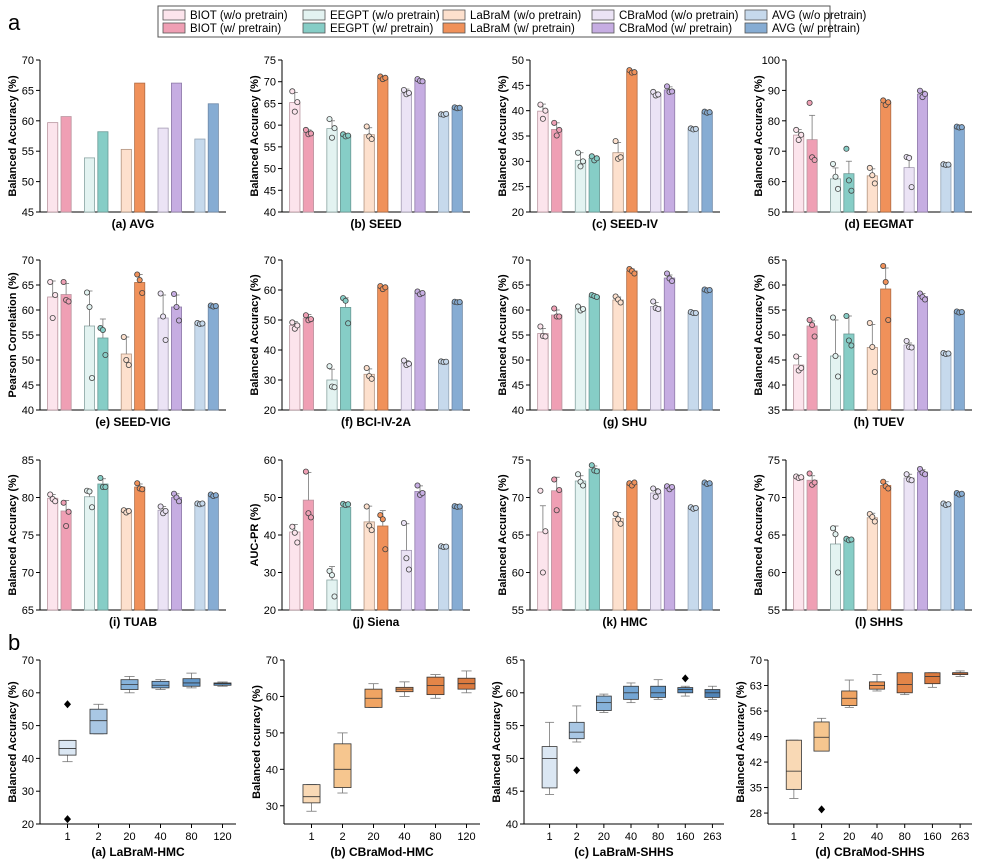 Image resolution: width=986 pixels, height=868 pixels. What do you see at coordinates (819, 16) in the screenshot?
I see `legend-label: AVG (w/o pretrain)` at bounding box center [819, 16].